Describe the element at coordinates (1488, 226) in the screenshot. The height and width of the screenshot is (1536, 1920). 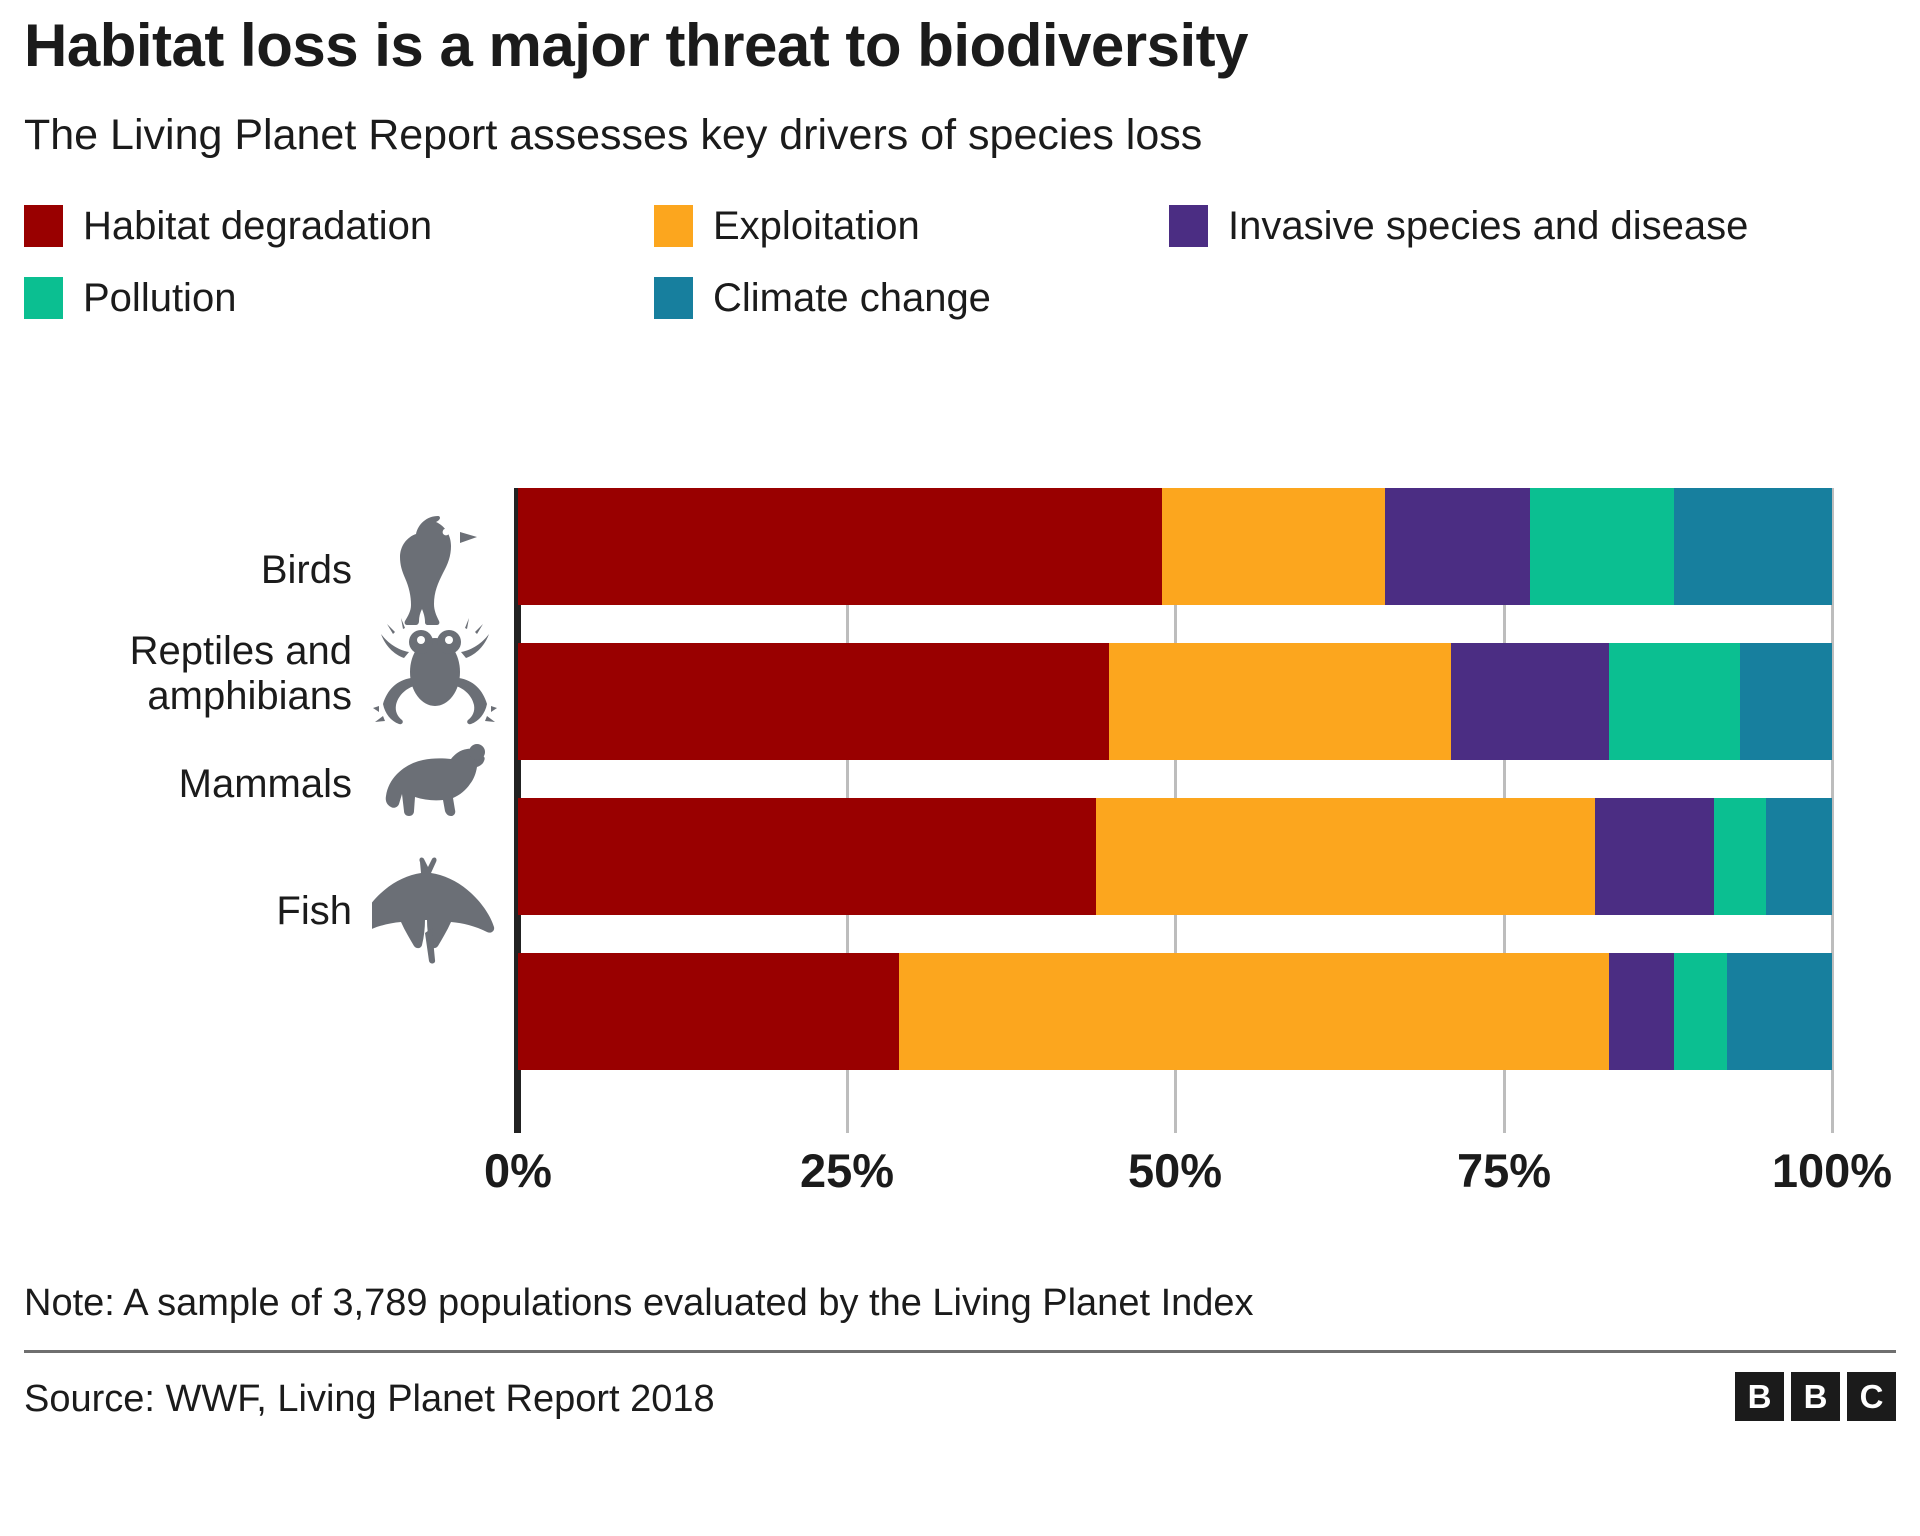
I see `legend-item-label: Invasive species and disease` at that location.